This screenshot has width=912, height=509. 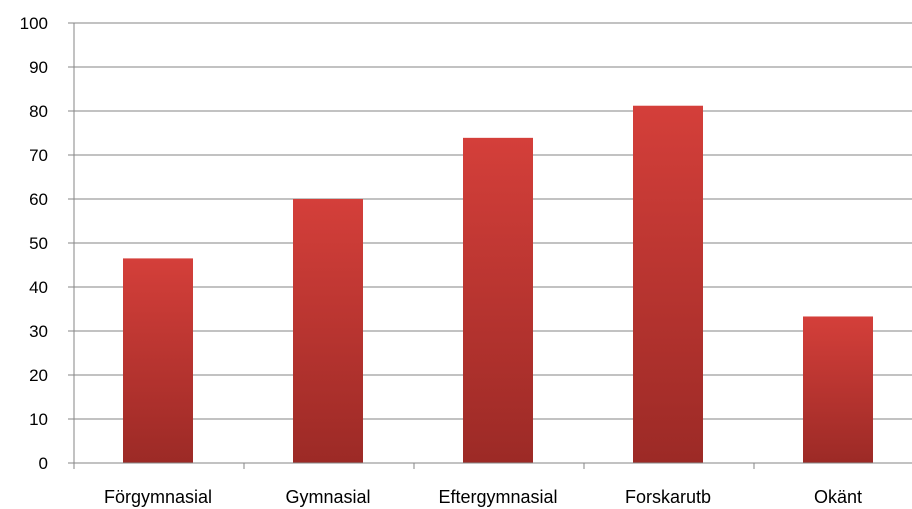 I want to click on y-tick-label: 90, so click(x=38, y=67).